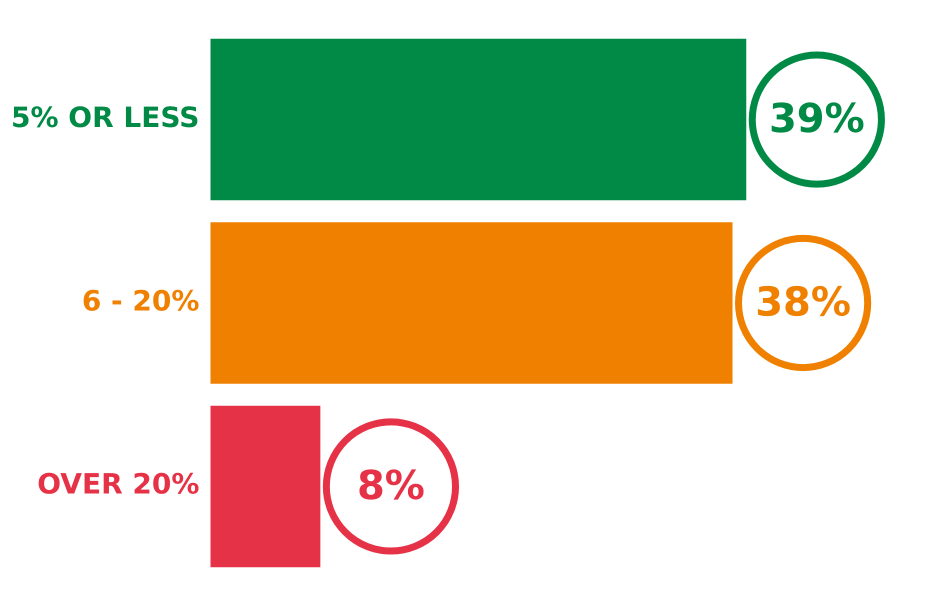 The width and height of the screenshot is (928, 606). Describe the element at coordinates (803, 302) in the screenshot. I see `data-label: 38%` at that location.